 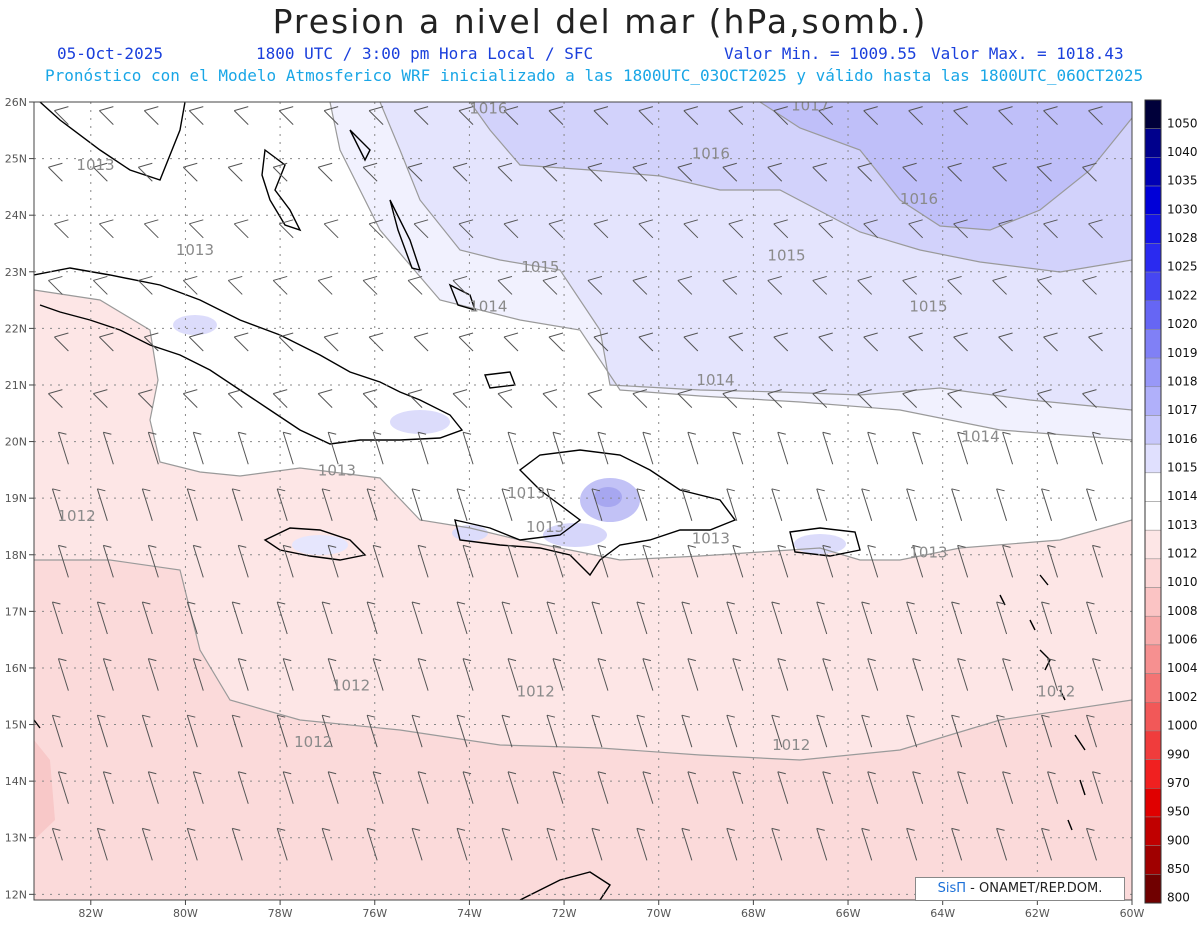 I want to click on colorbar-label: 1014, so click(x=1182, y=496).